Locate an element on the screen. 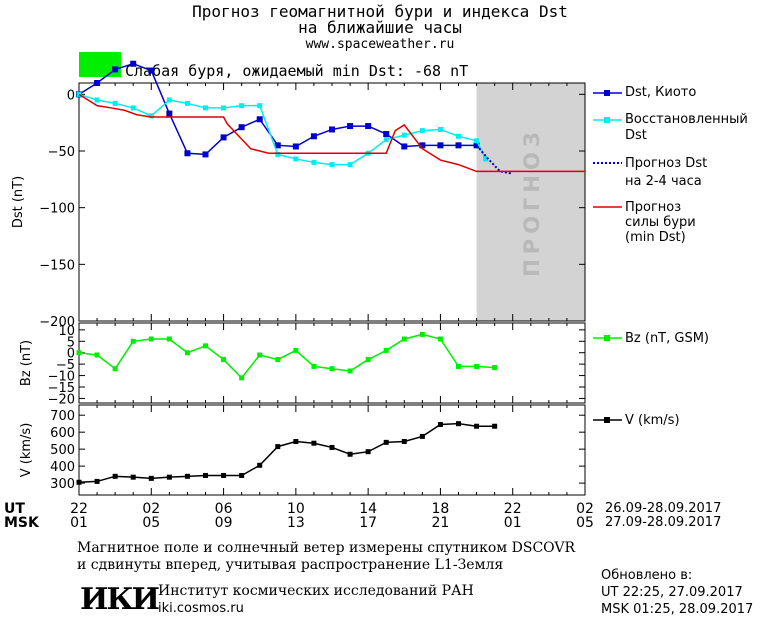 The height and width of the screenshot is (620, 760). msk-tick-label: 21 is located at coordinates (441, 523).